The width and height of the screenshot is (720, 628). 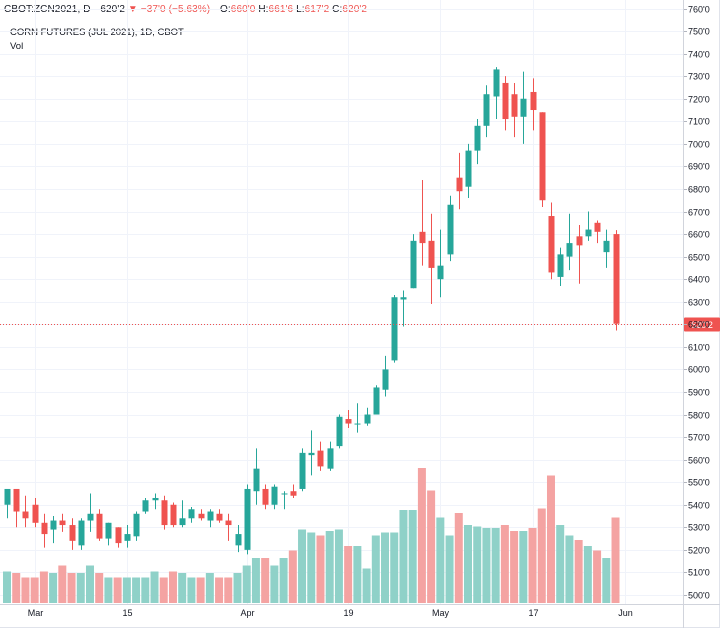 I want to click on price-tick-label: 690'0, so click(x=699, y=167).